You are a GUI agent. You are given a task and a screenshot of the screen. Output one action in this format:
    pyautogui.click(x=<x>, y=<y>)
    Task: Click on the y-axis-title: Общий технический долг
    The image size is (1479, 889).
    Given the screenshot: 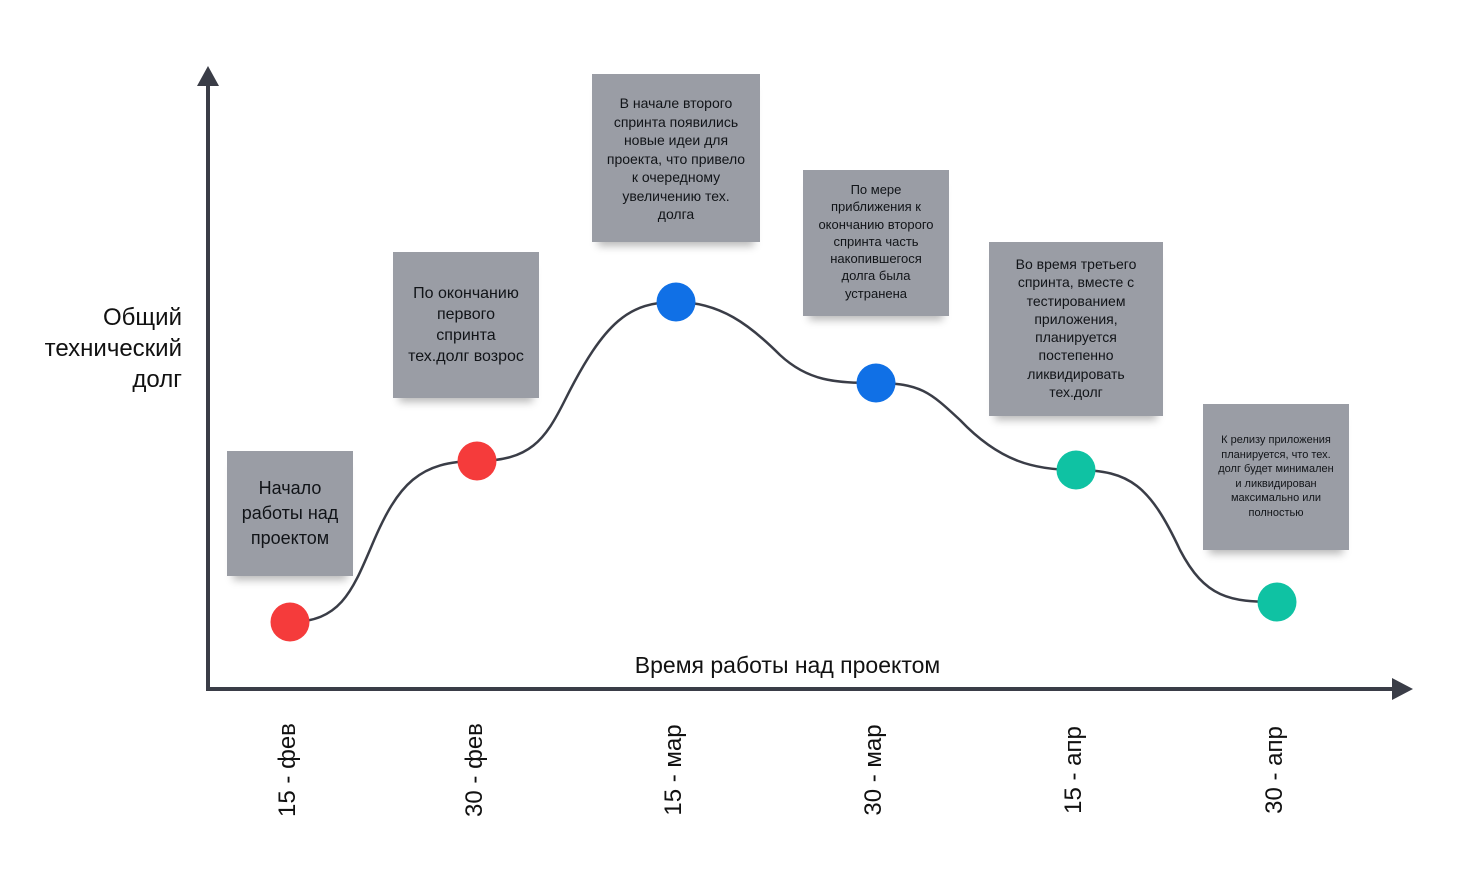 What is the action you would take?
    pyautogui.click(x=113, y=348)
    